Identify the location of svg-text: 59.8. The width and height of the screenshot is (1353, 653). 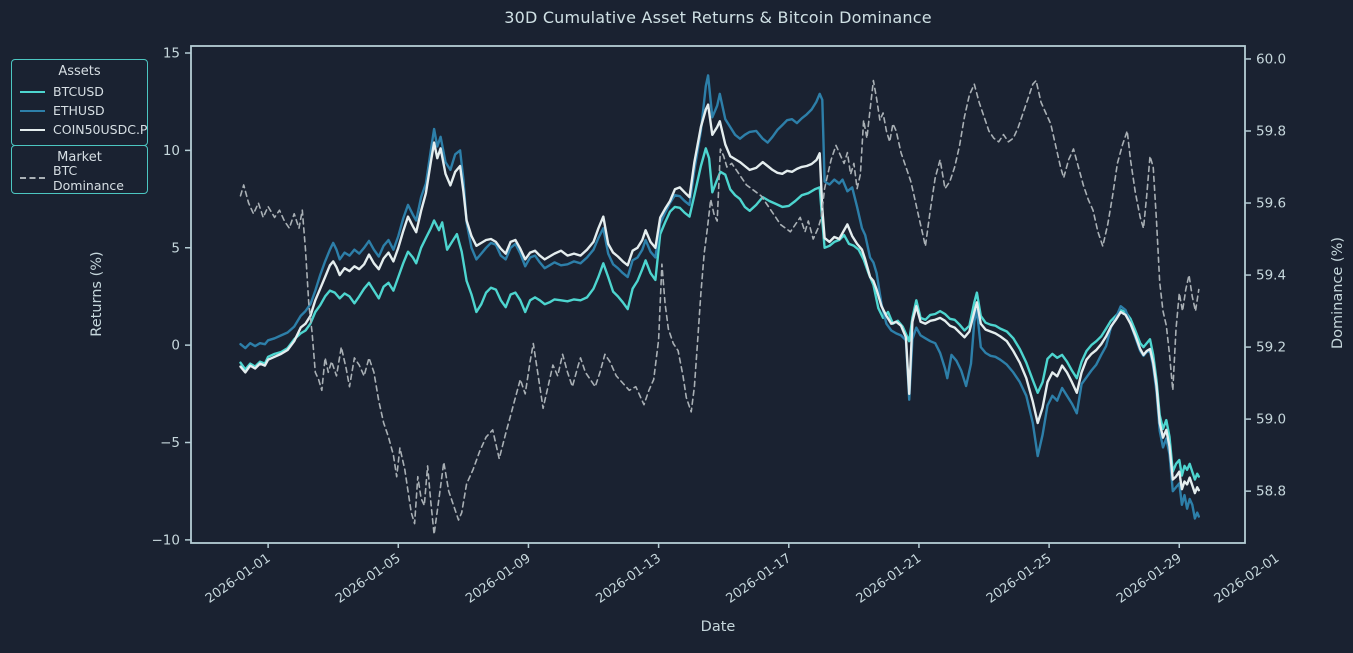
(1271, 131).